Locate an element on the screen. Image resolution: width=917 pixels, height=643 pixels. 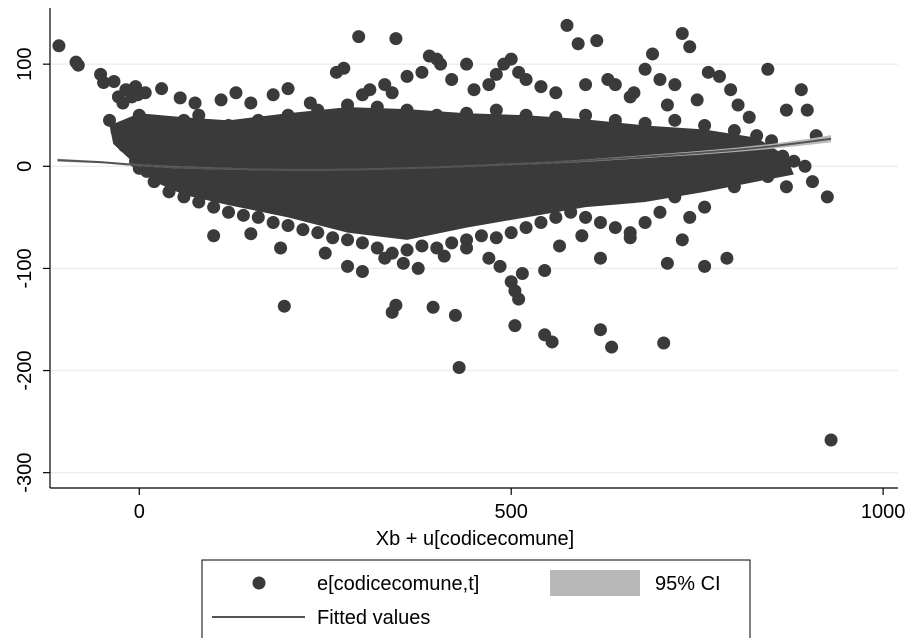
y-tick-label: -100 is located at coordinates (25, 268).